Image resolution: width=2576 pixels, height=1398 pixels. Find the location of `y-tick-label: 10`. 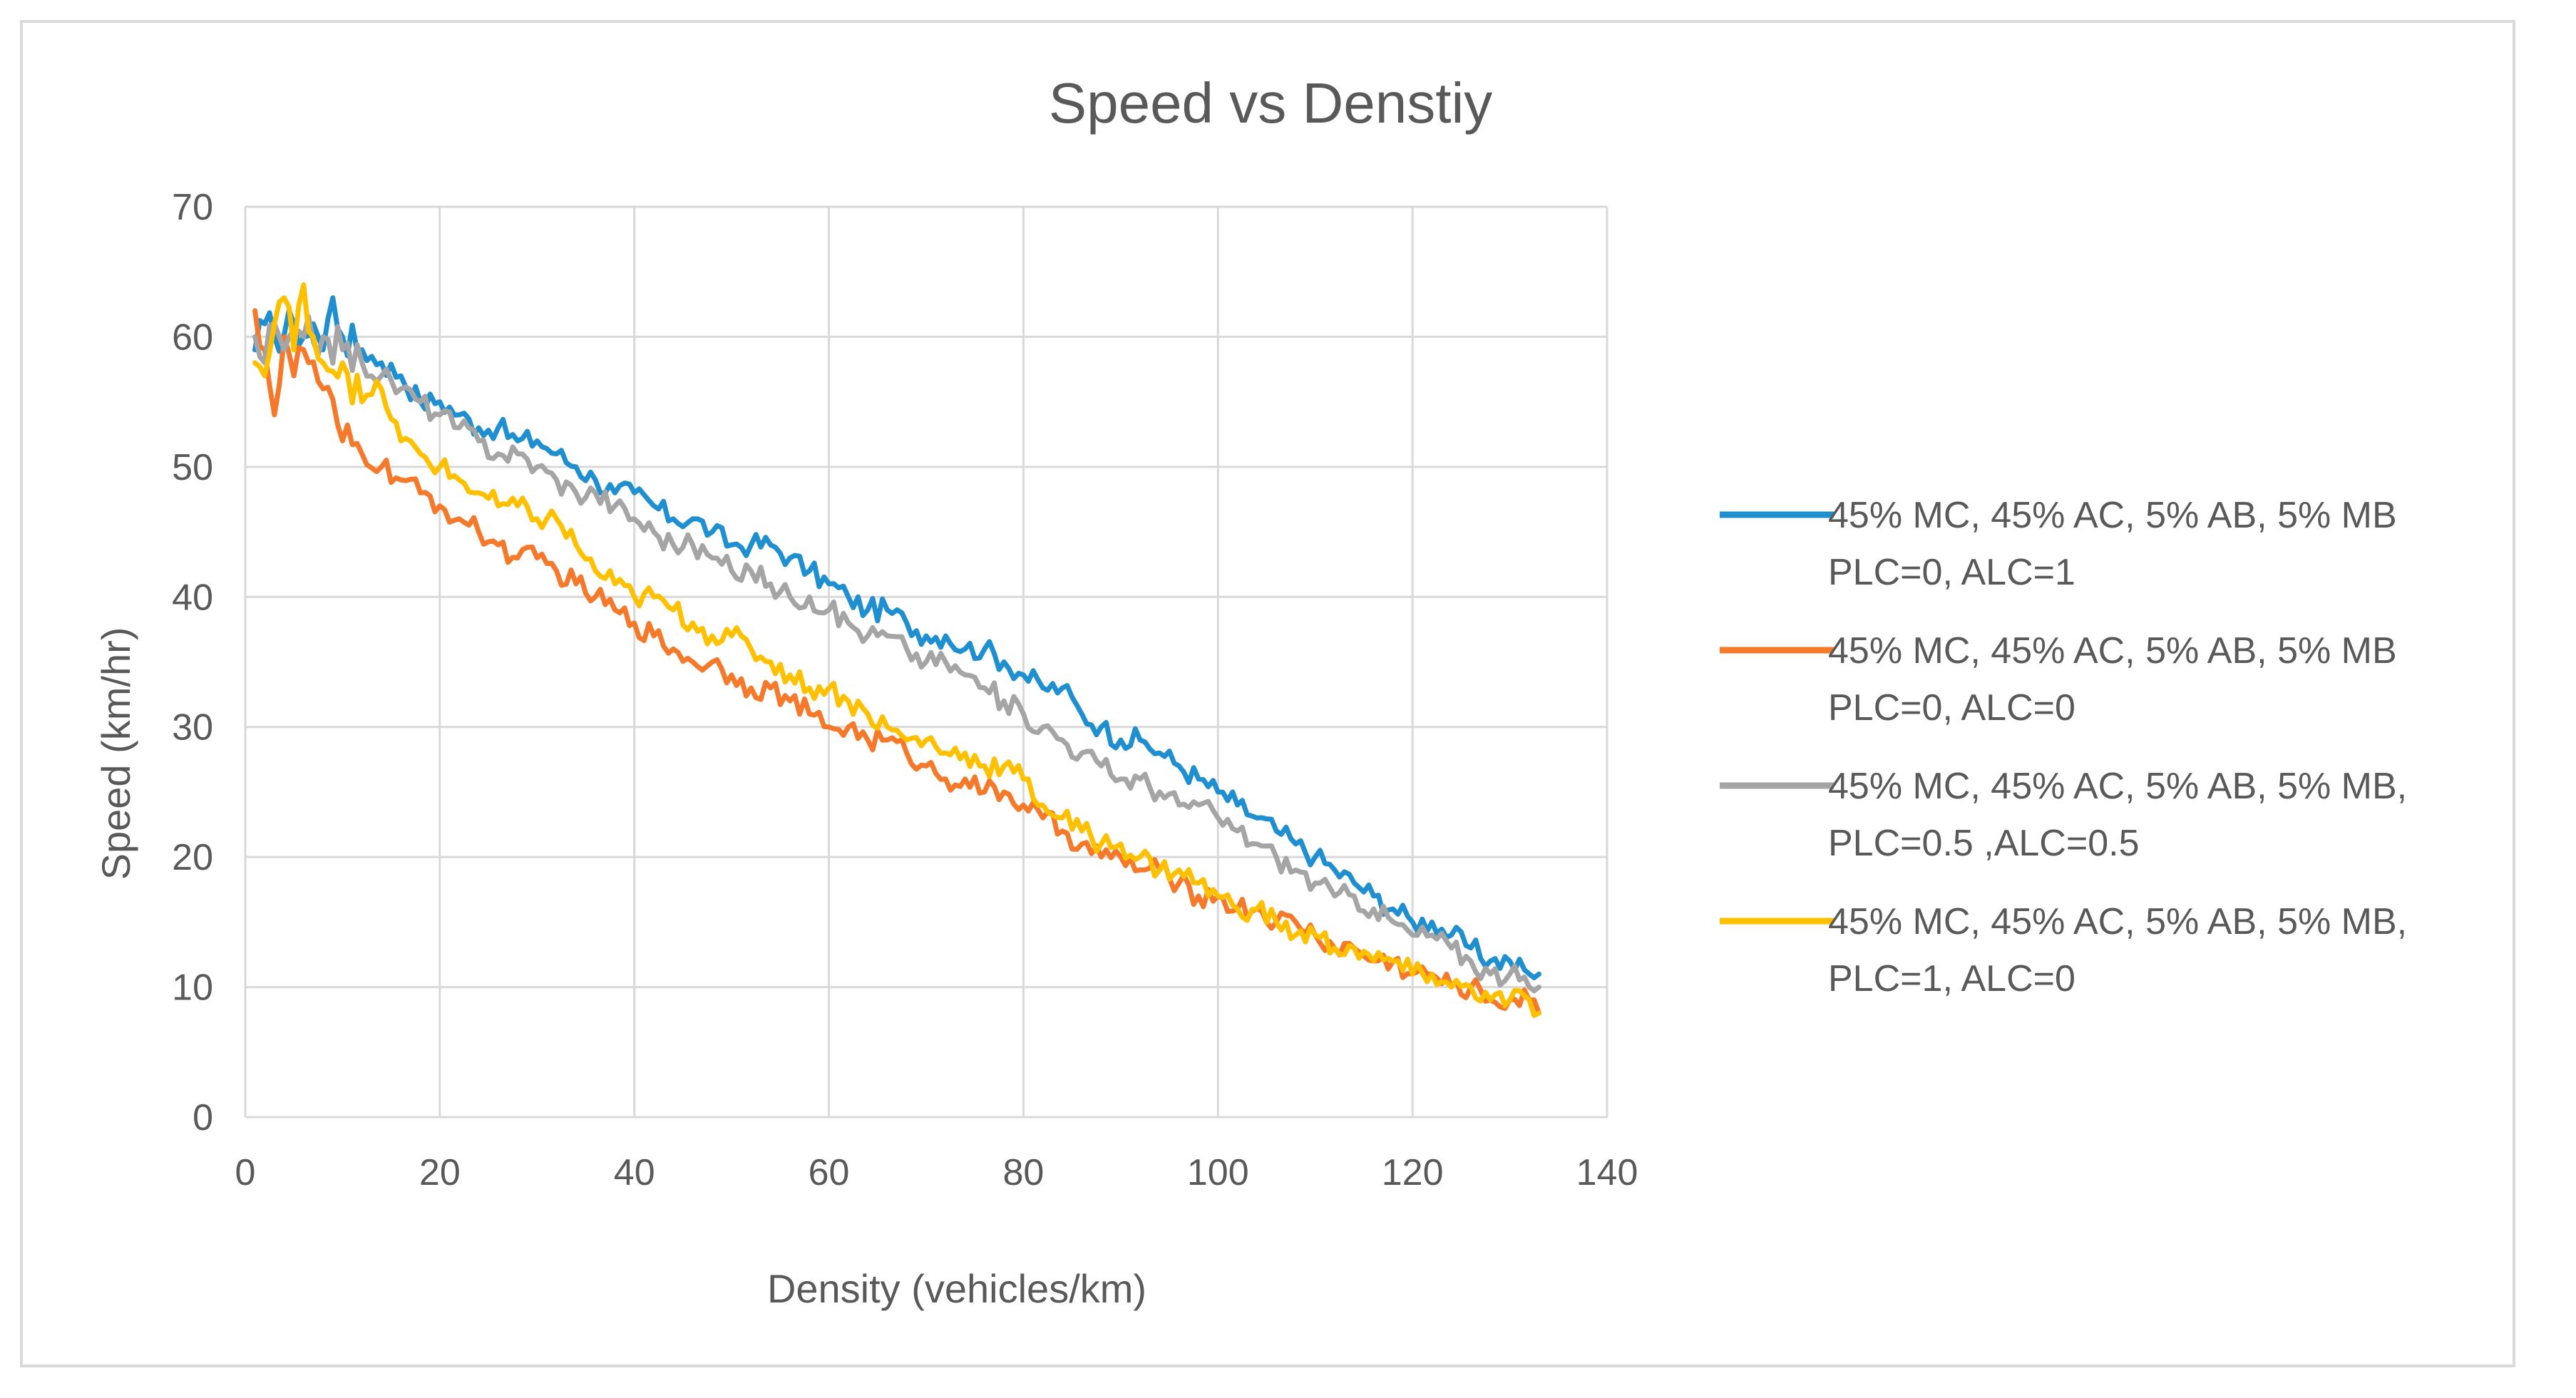

y-tick-label: 10 is located at coordinates (192, 988).